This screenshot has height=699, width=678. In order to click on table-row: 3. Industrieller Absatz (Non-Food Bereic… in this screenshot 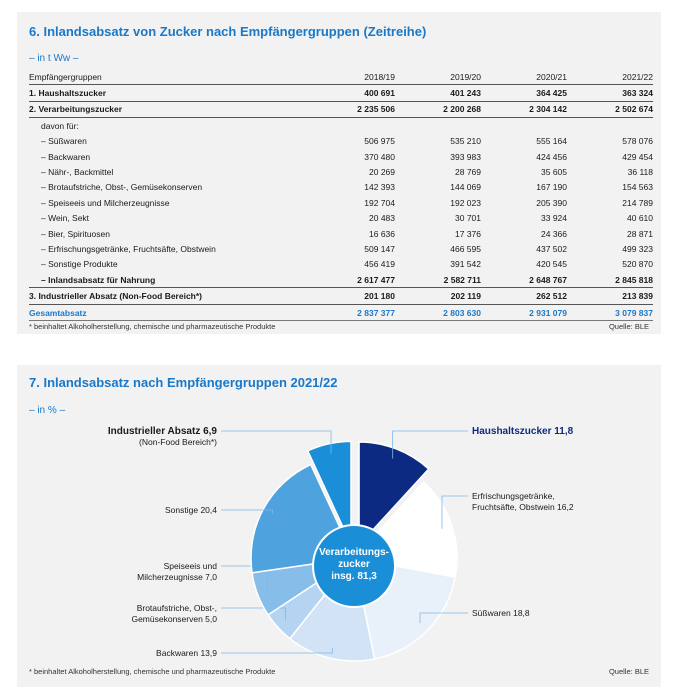, I will do `click(341, 296)`.